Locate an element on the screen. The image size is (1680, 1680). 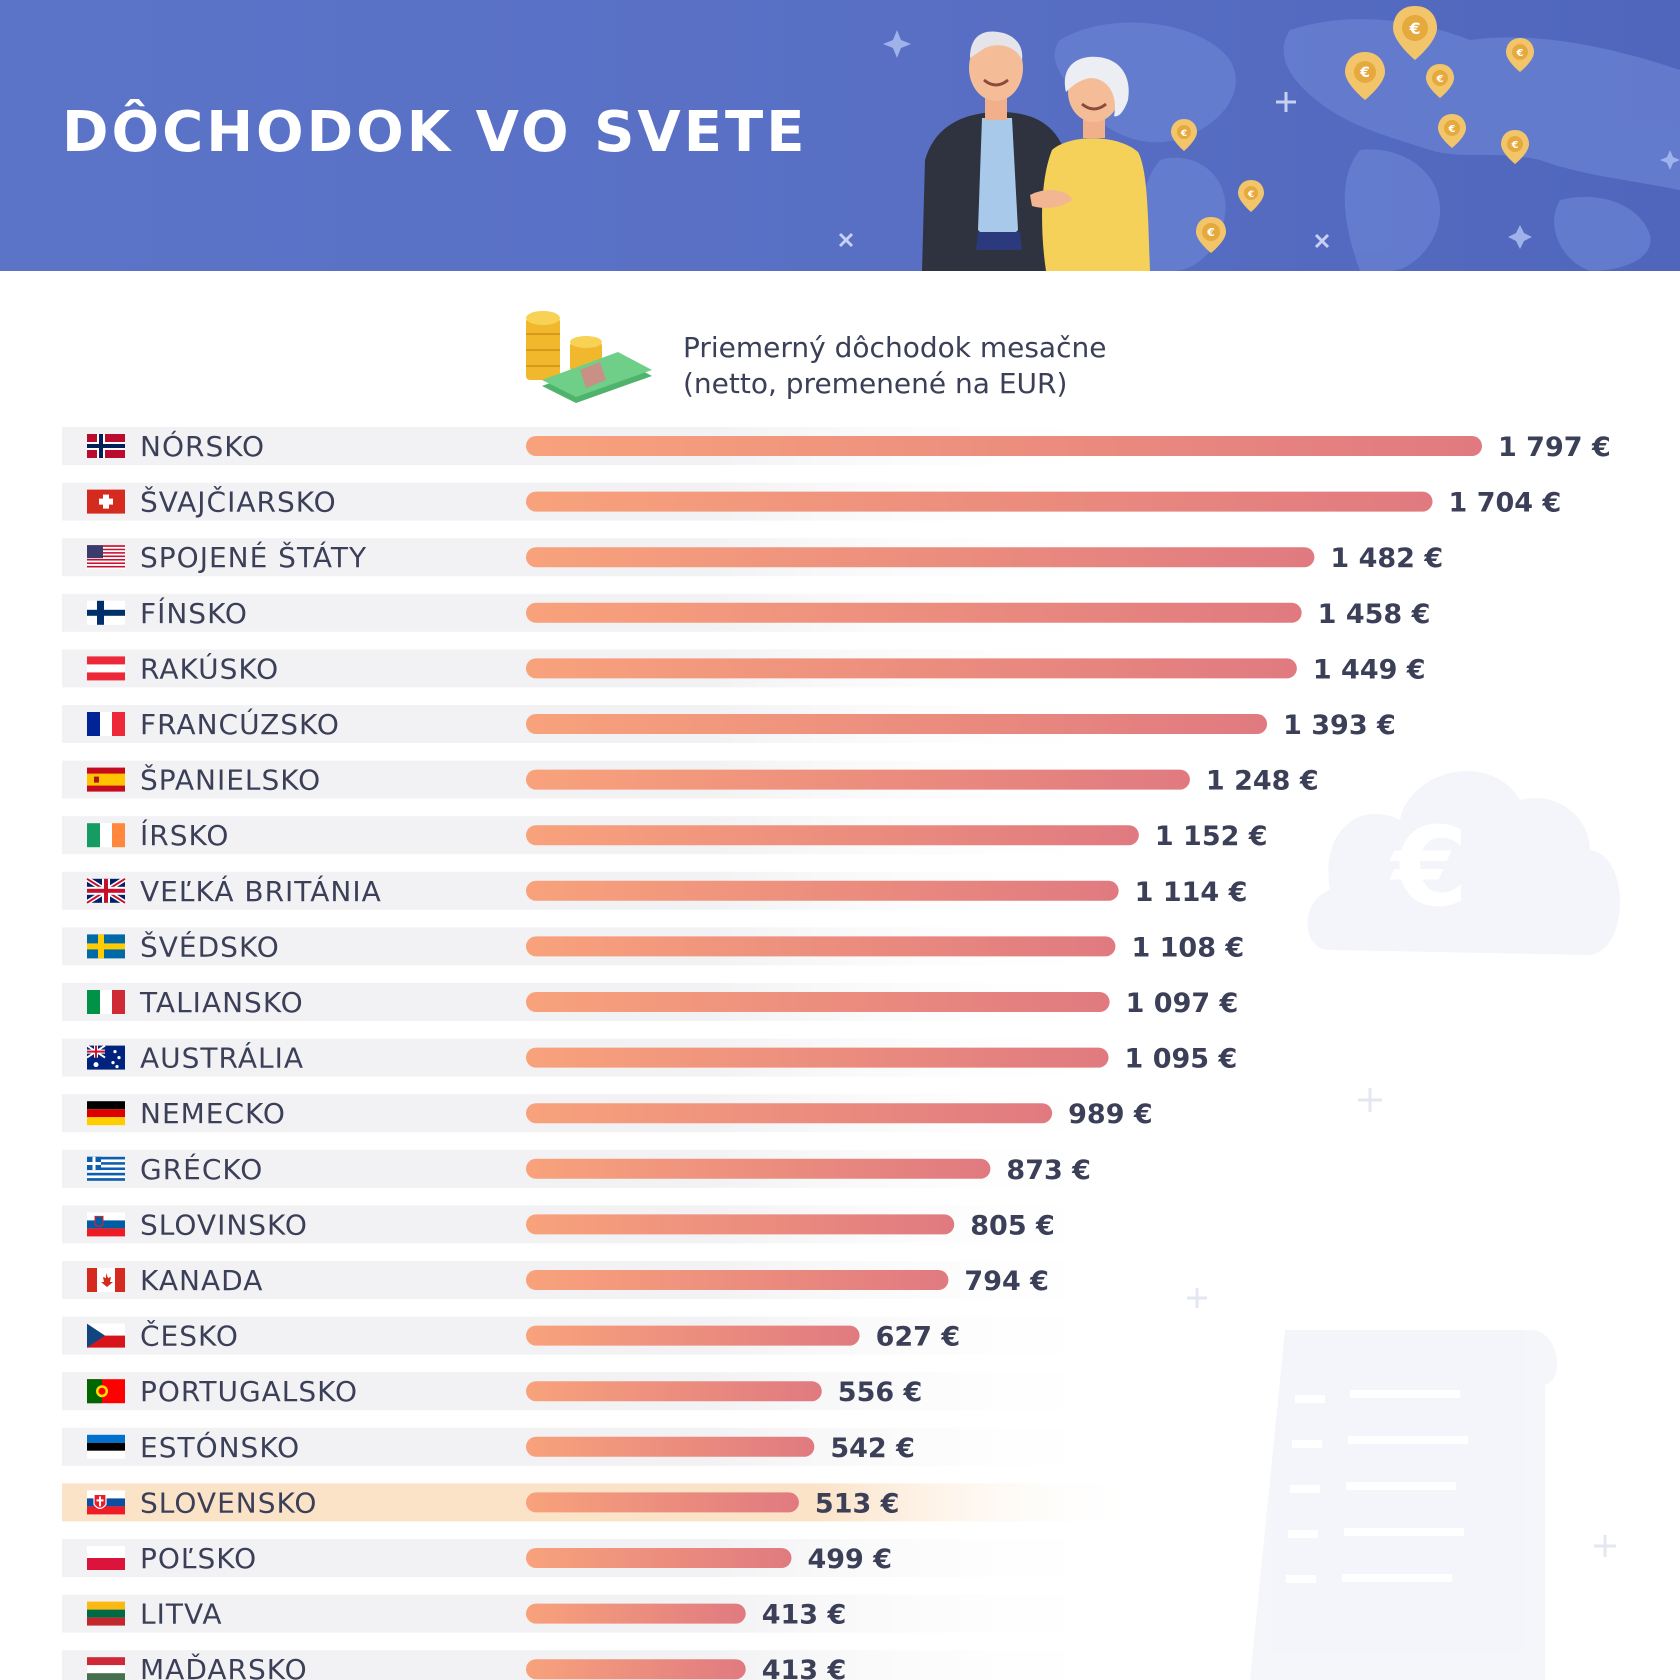
table-row: LITVA 413 € is located at coordinates (602, 1613).